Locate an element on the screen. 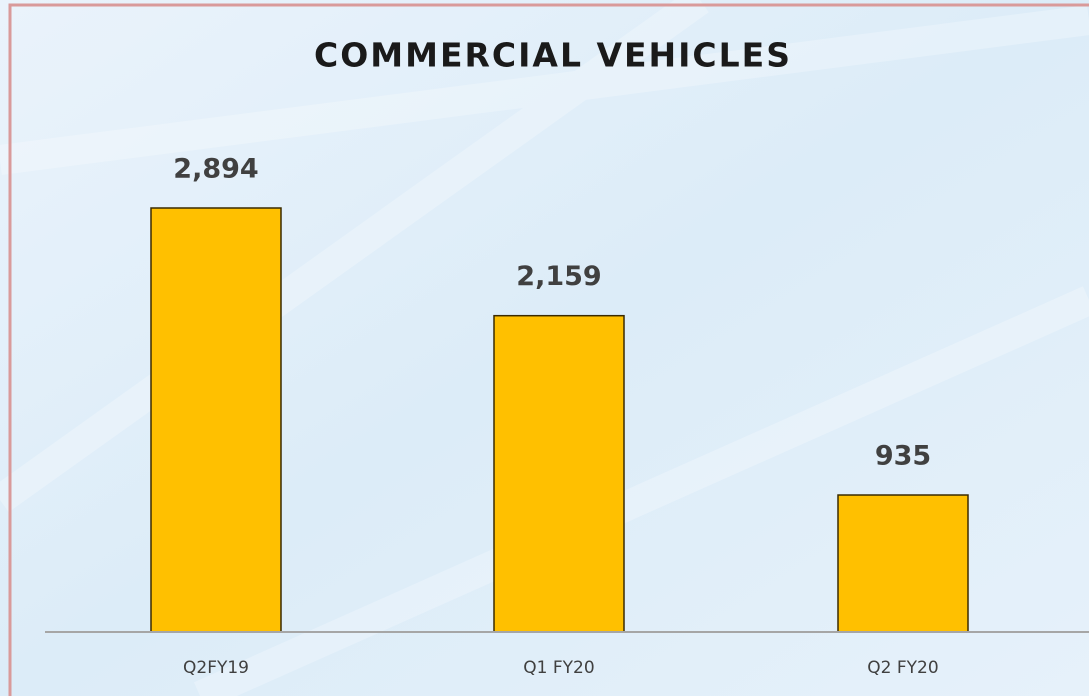  x-tick-label: Q2FY19 is located at coordinates (216, 668).